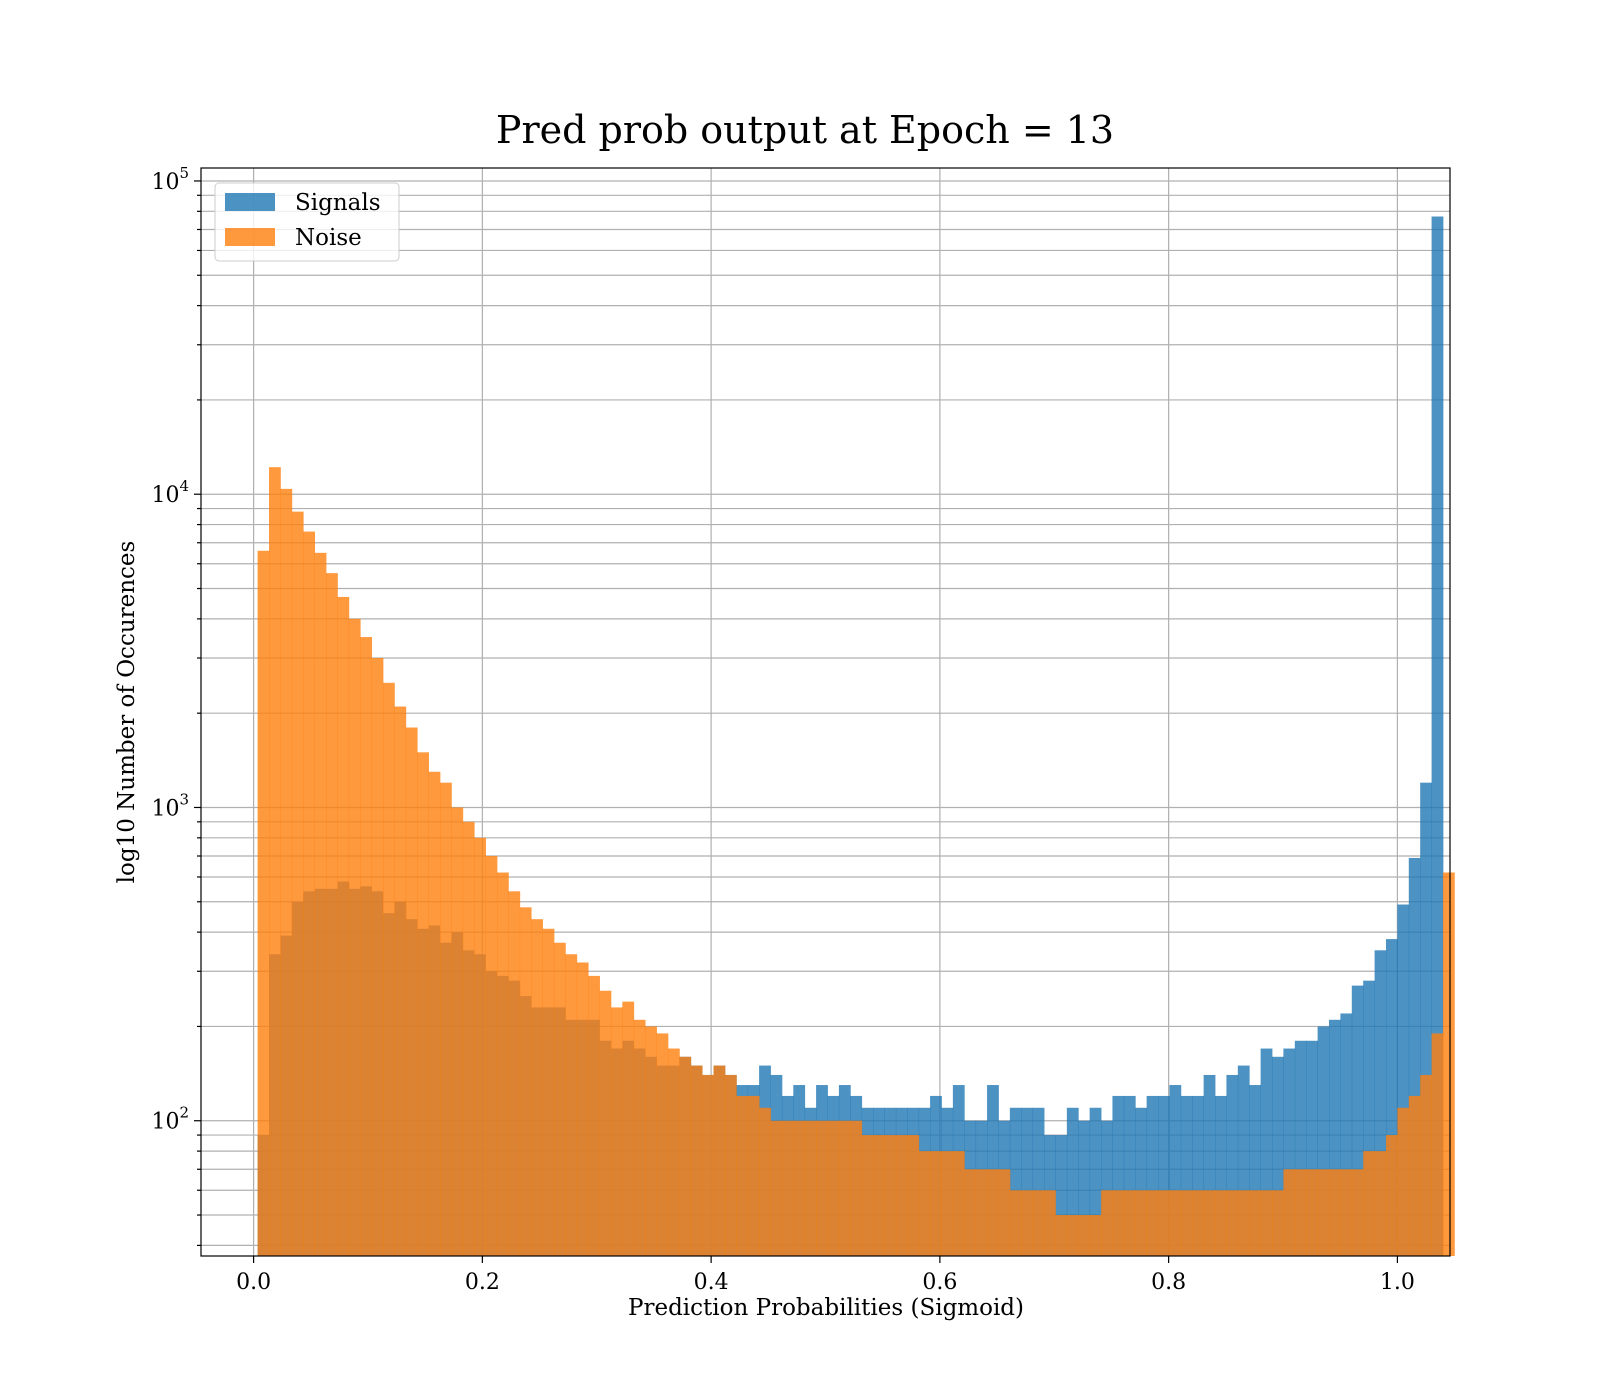 This screenshot has width=1600, height=1400. Describe the element at coordinates (826, 1308) in the screenshot. I see `x-axis-label: Prediction Probabilities (Sigmoid)` at that location.